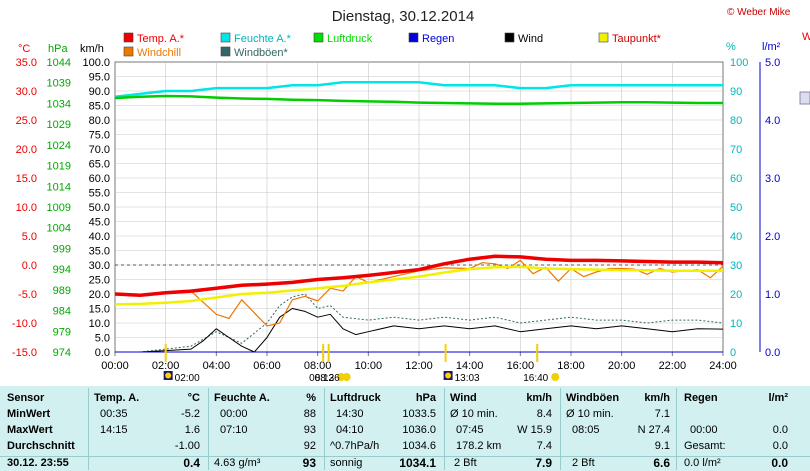 This screenshot has width=810, height=471. I want to click on axis-tick-label: 20.0, so click(99, 295).